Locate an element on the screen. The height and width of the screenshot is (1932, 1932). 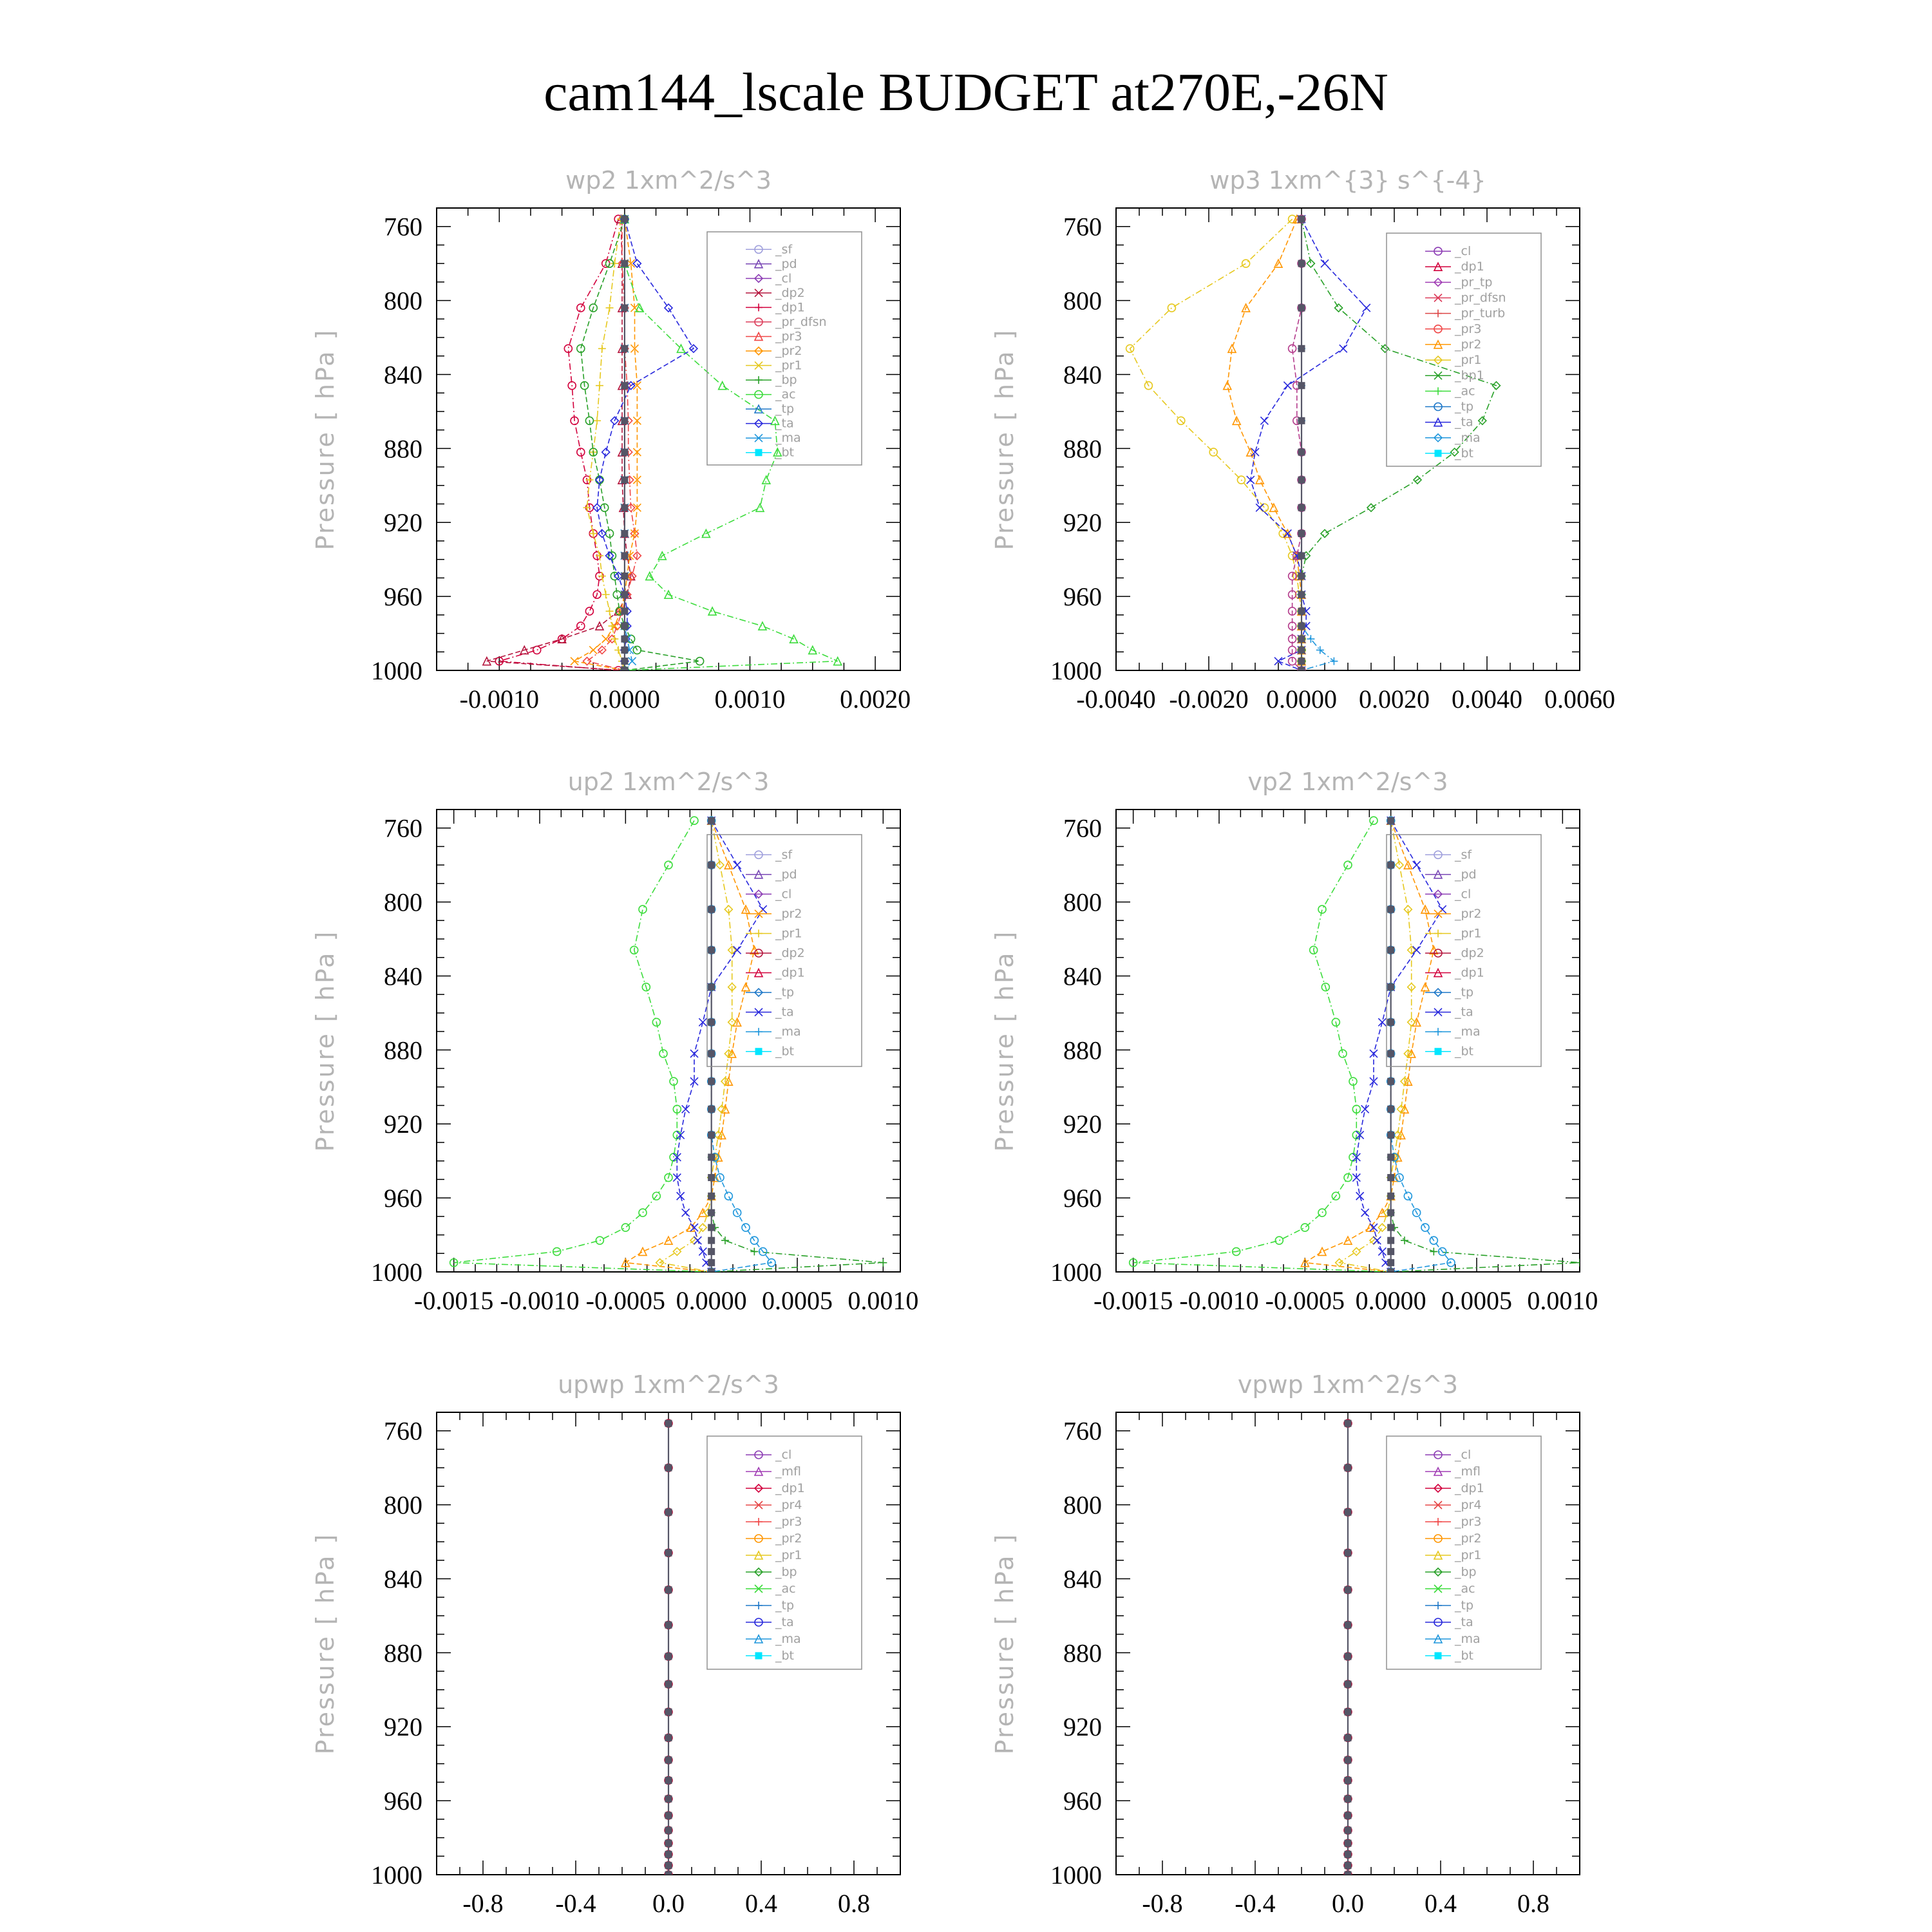
series-group is located at coordinates (662, 442).